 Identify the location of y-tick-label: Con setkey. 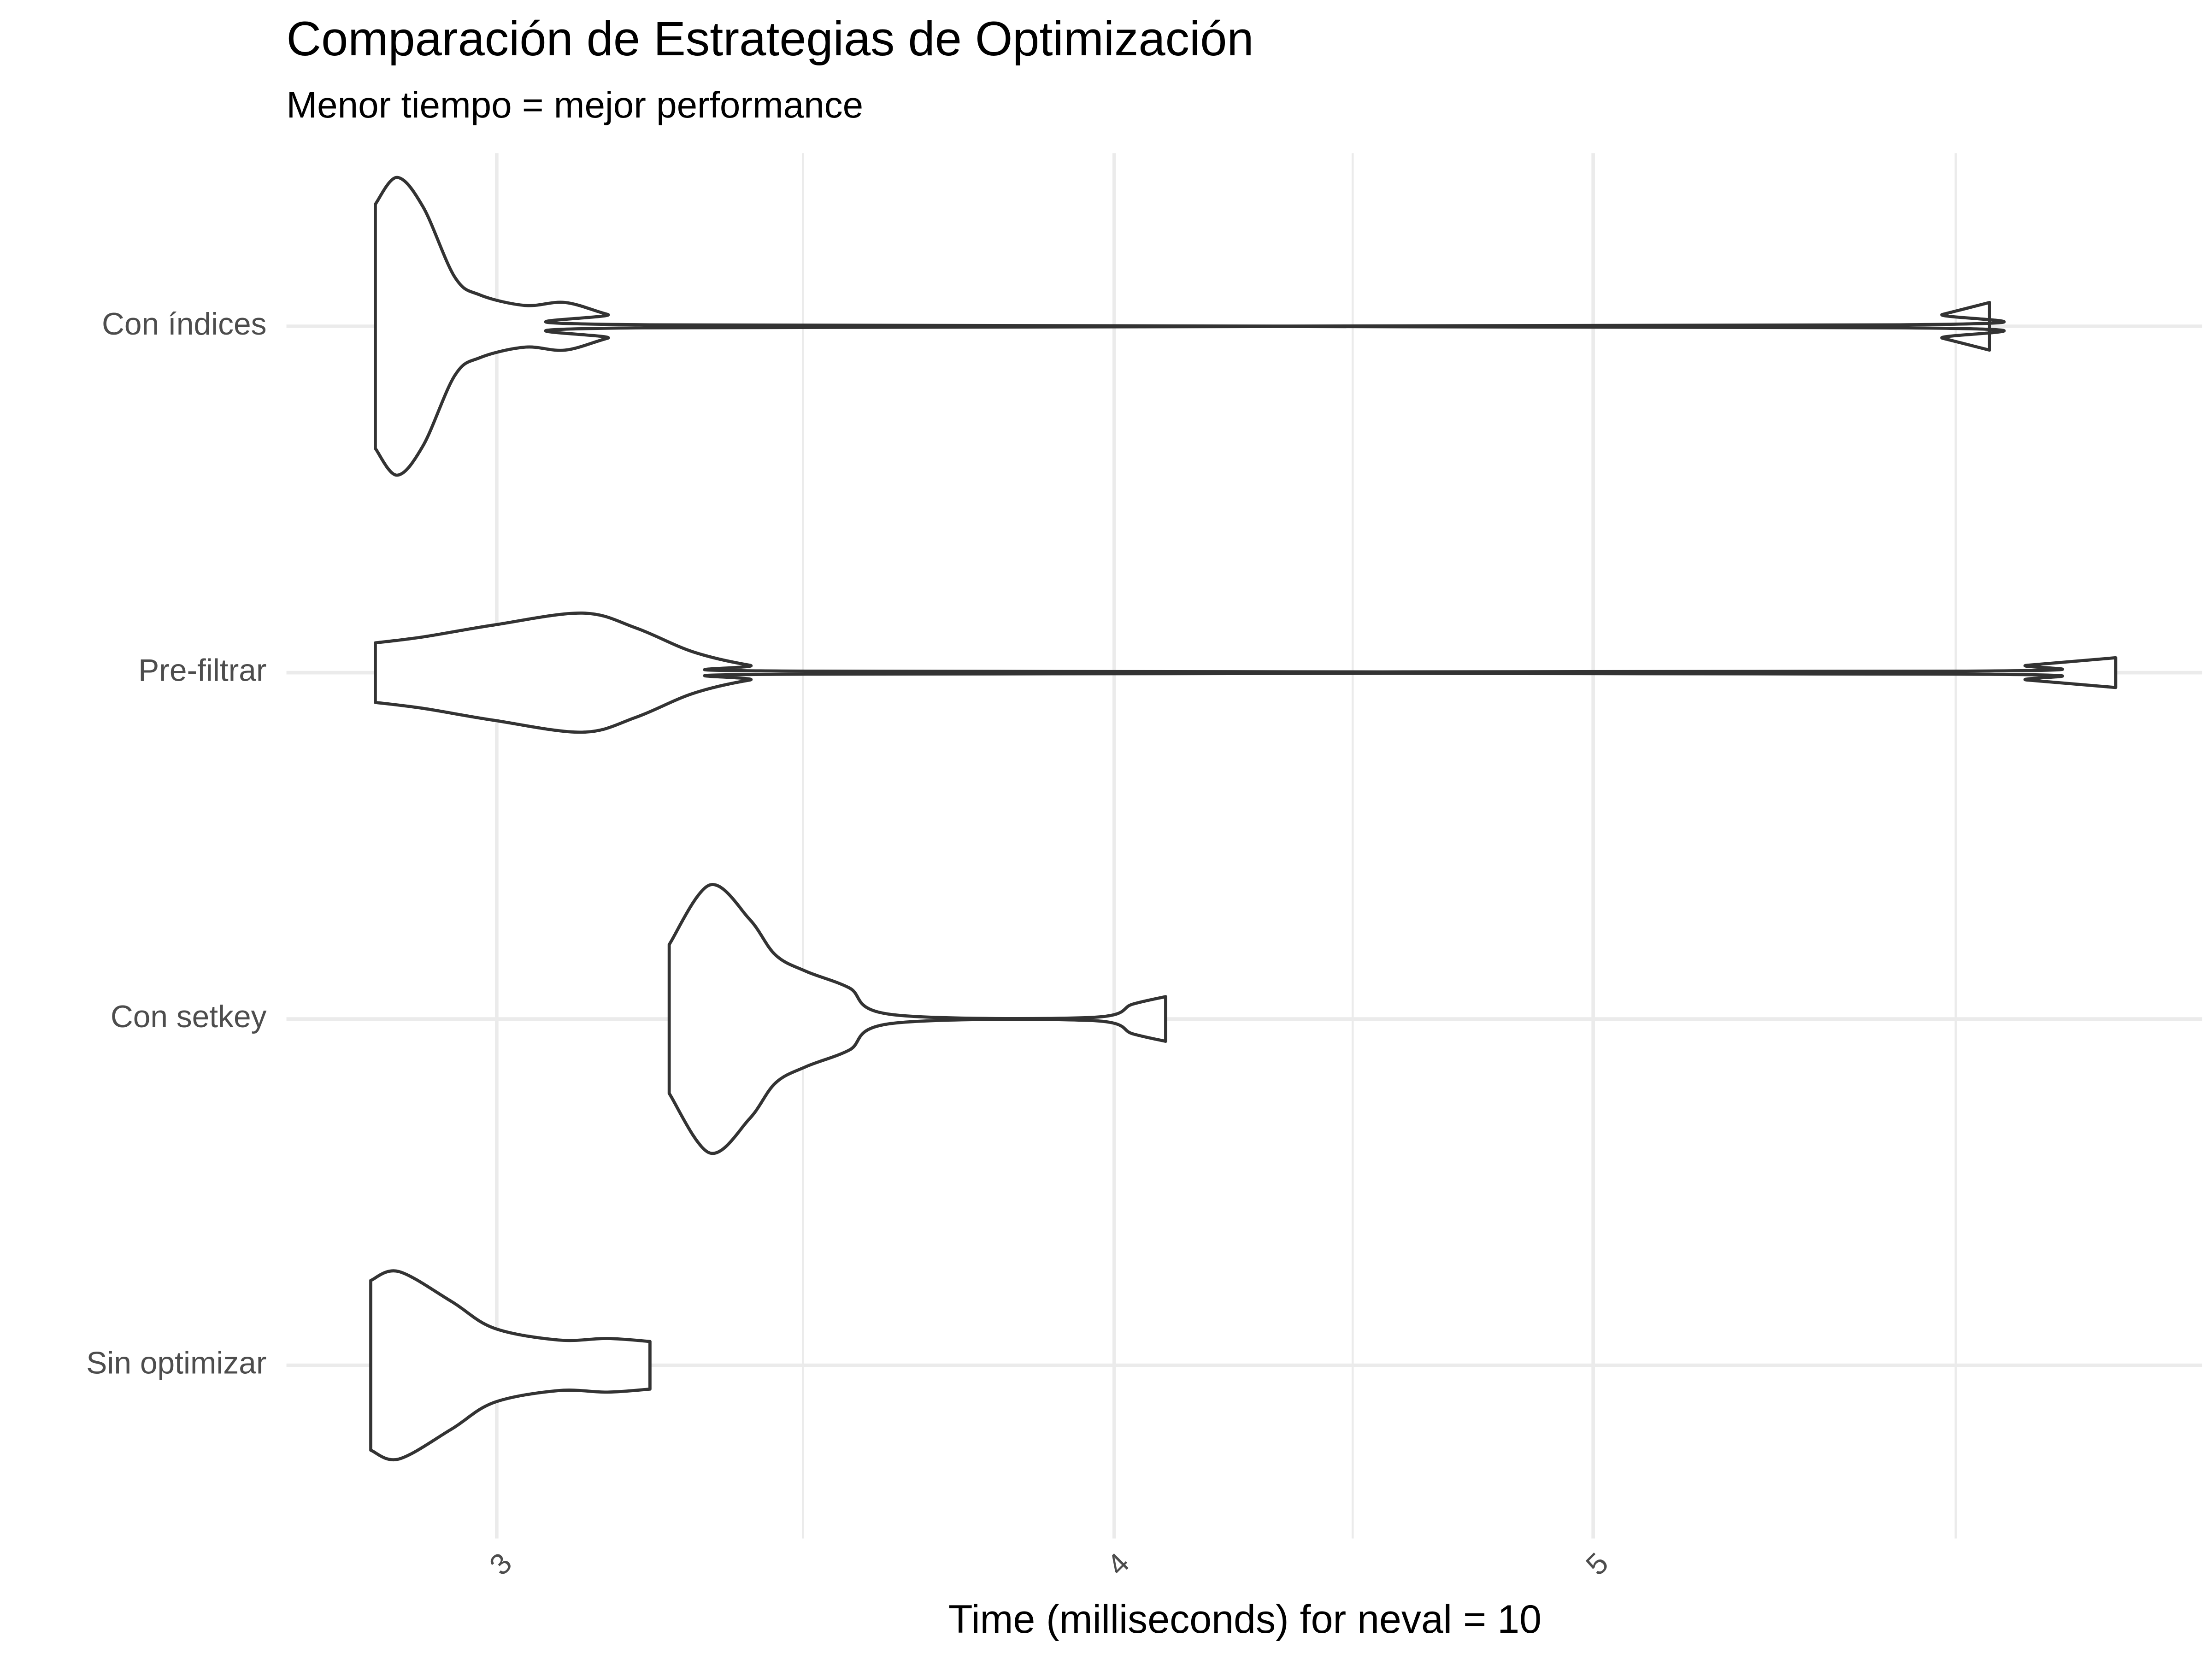
(189, 1017).